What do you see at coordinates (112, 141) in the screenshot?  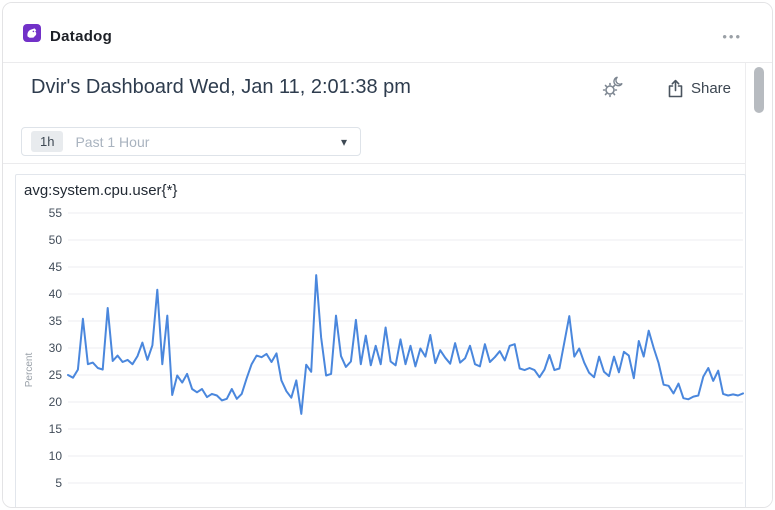 I see `time-range-label: Past 1 Hour` at bounding box center [112, 141].